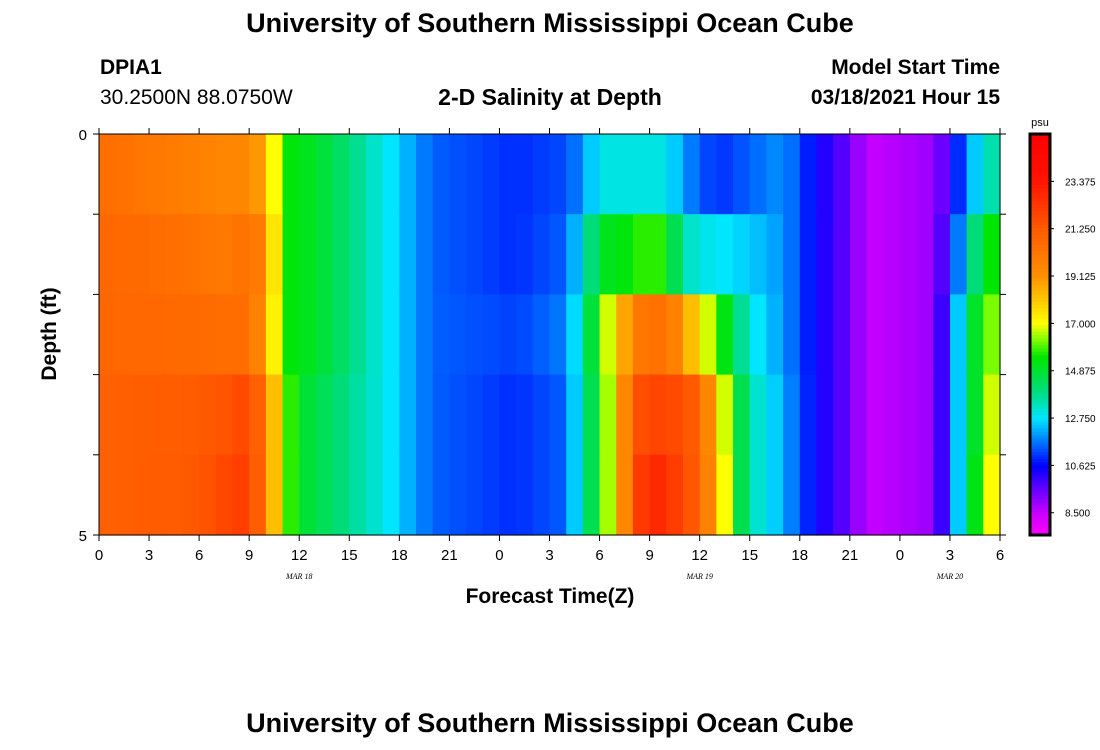 This screenshot has width=1100, height=750. What do you see at coordinates (298, 576) in the screenshot?
I see `x-date-label: MAR 18` at bounding box center [298, 576].